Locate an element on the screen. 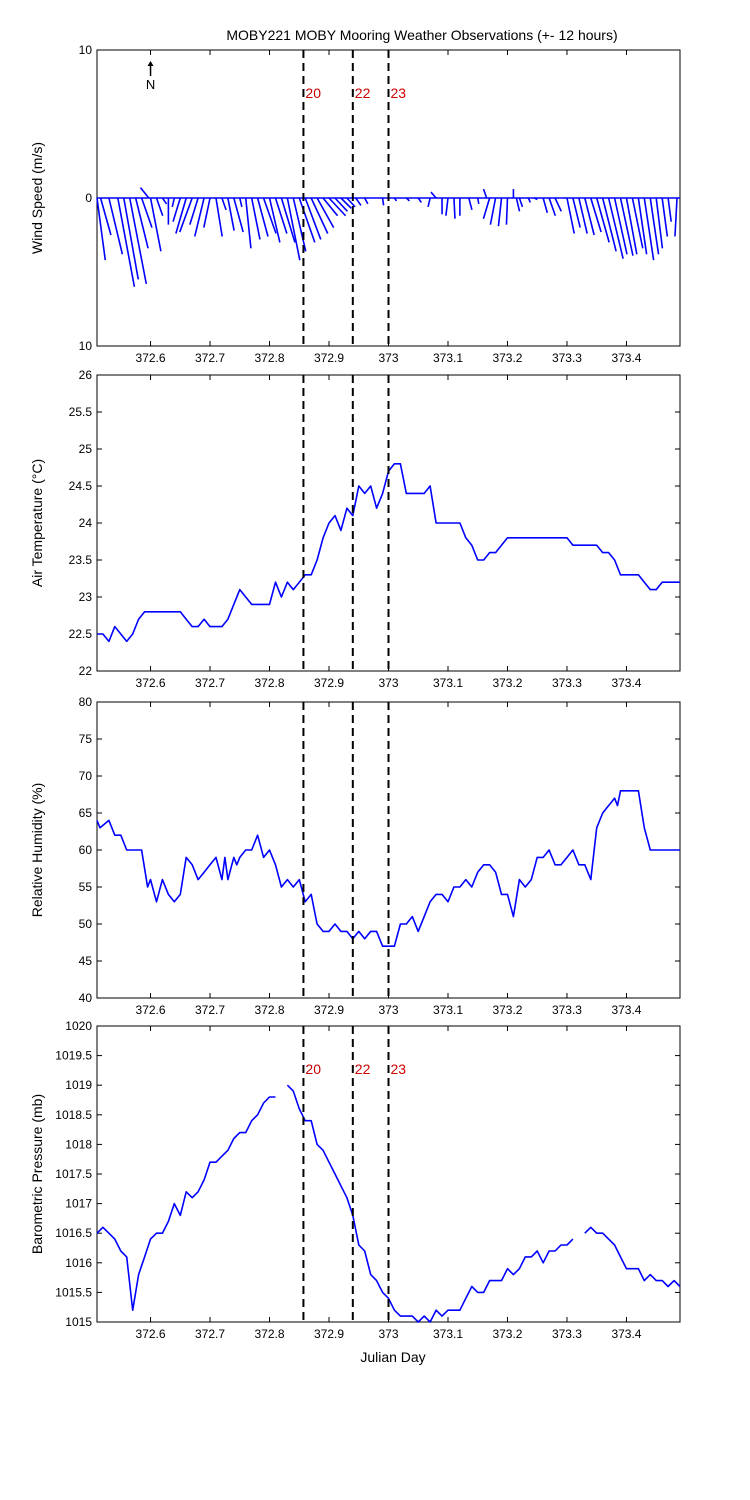 The image size is (750, 1500). y-tick-label: 25 is located at coordinates (86, 449).